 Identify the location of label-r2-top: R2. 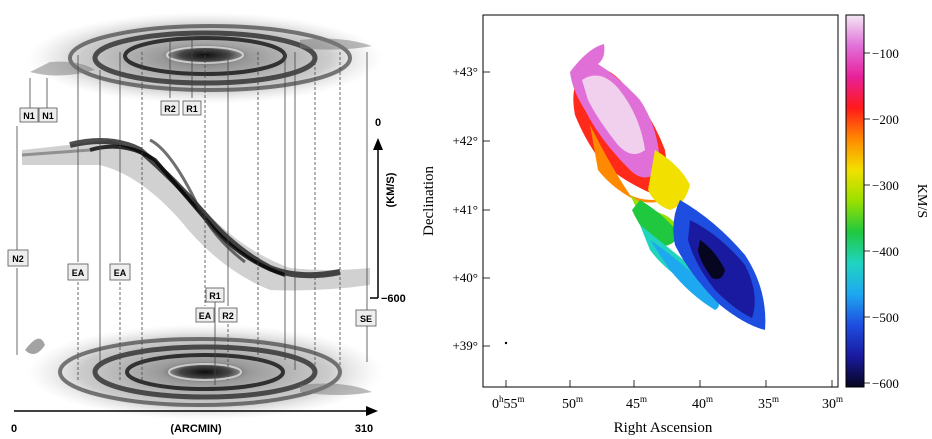
(170, 108).